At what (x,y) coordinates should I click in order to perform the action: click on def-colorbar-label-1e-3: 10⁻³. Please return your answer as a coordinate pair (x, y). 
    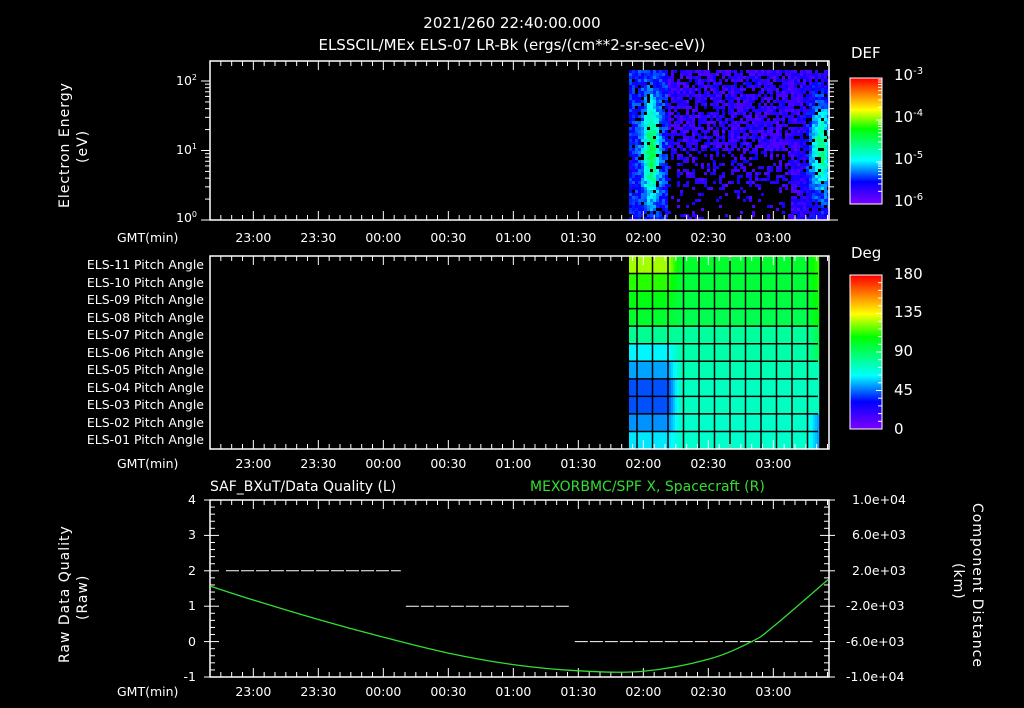
    Looking at the image, I should click on (909, 75).